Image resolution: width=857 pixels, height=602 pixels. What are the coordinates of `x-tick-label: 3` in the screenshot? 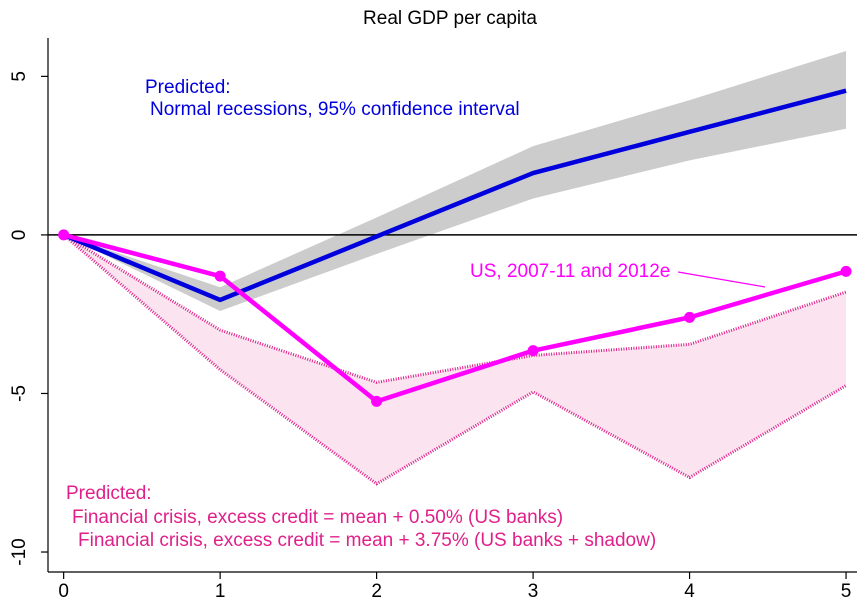 It's located at (533, 591).